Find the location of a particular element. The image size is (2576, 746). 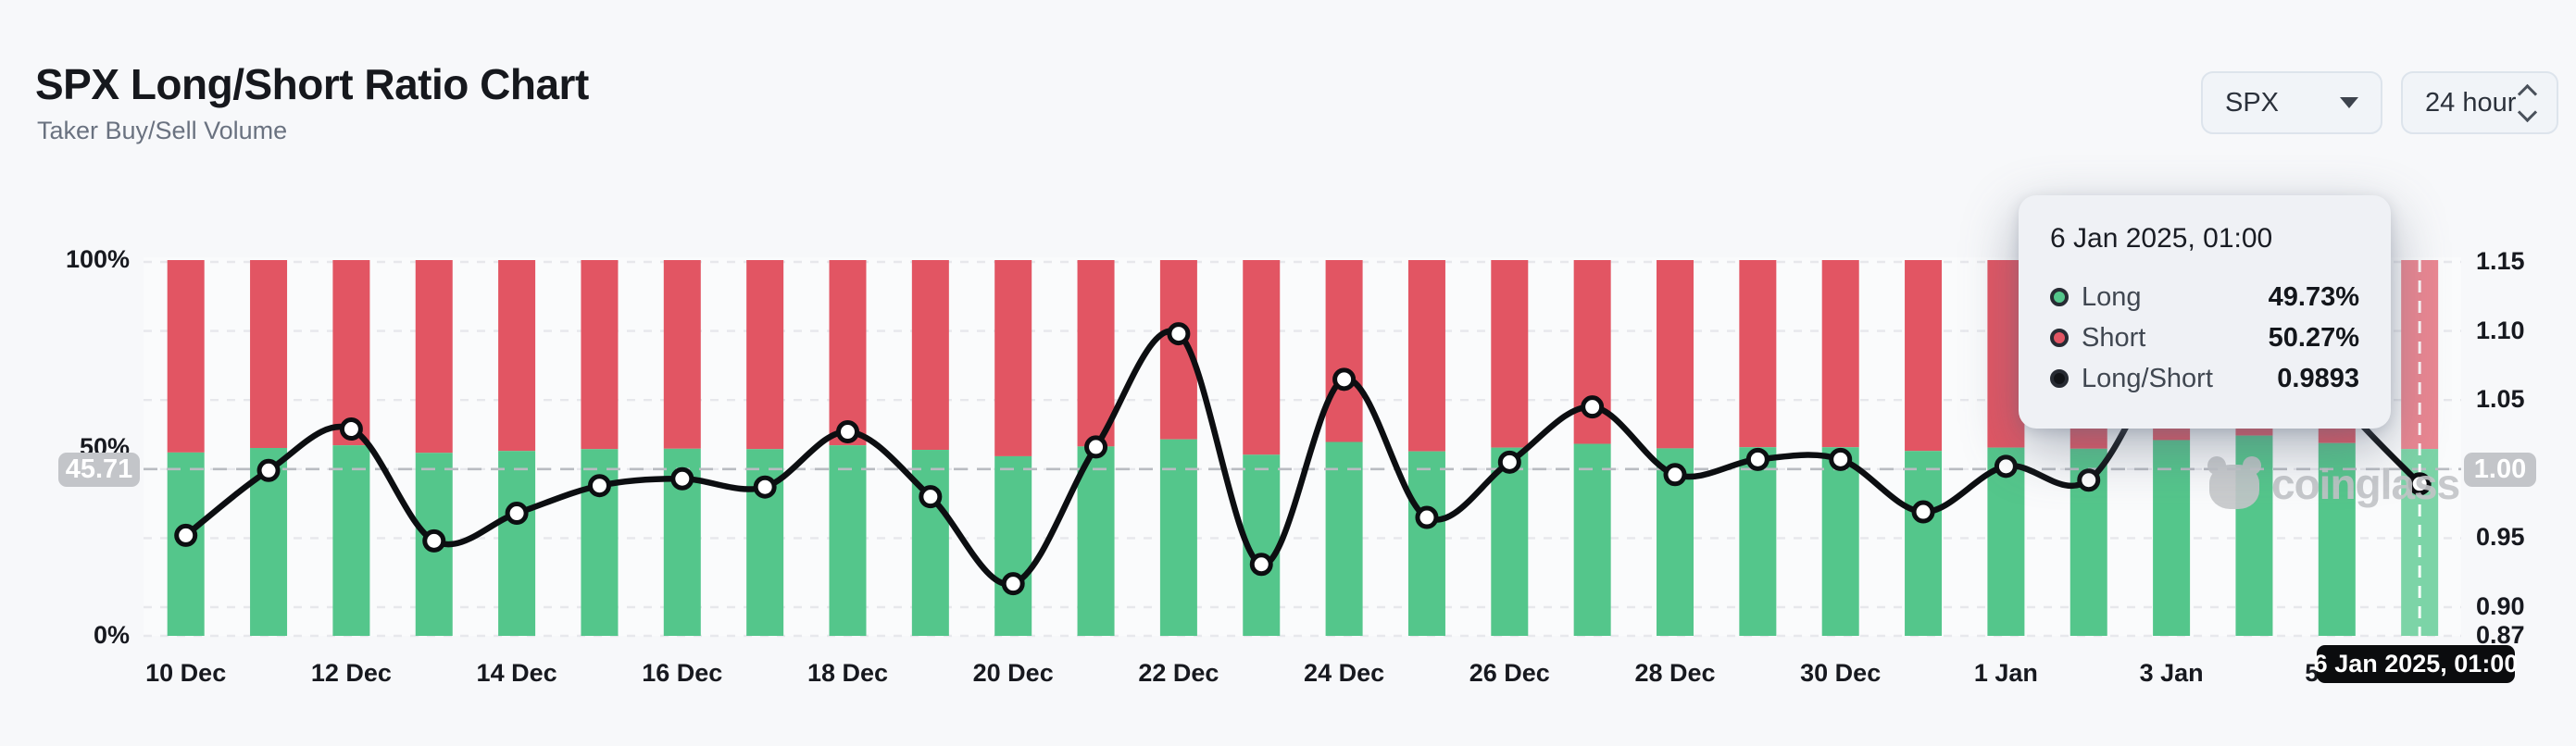

right-axis-tick: 1.05 is located at coordinates (2501, 399).